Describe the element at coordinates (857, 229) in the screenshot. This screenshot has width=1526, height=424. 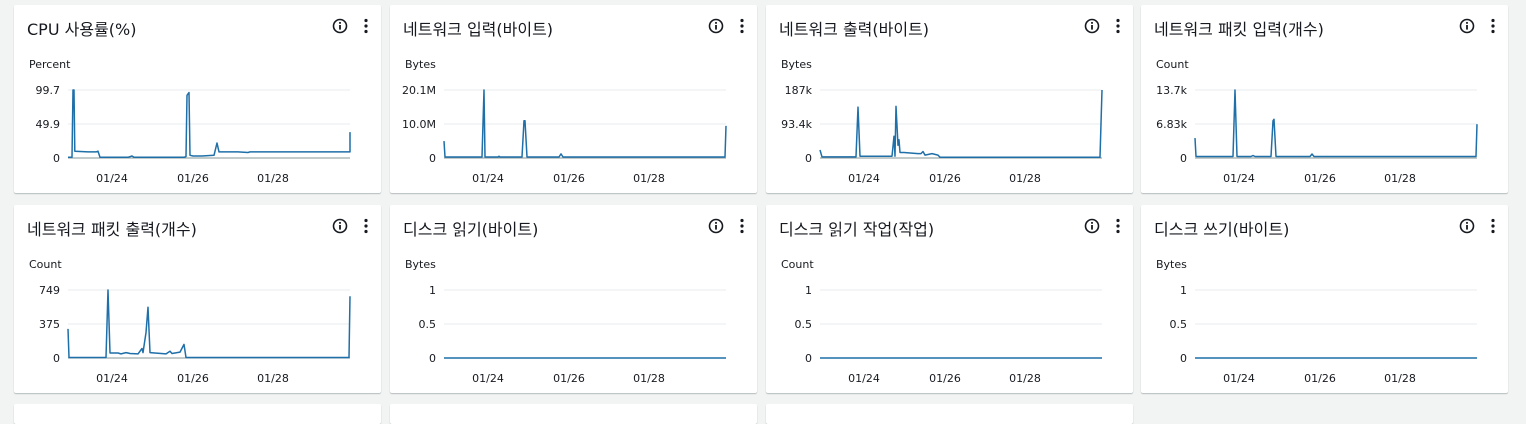
I see `widget-title: 디스크 읽기 작업(작업)` at that location.